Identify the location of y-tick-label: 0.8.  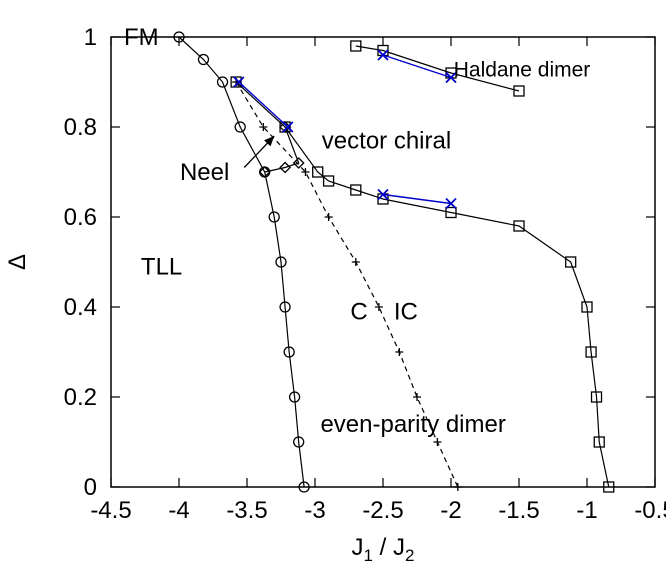
(80, 127).